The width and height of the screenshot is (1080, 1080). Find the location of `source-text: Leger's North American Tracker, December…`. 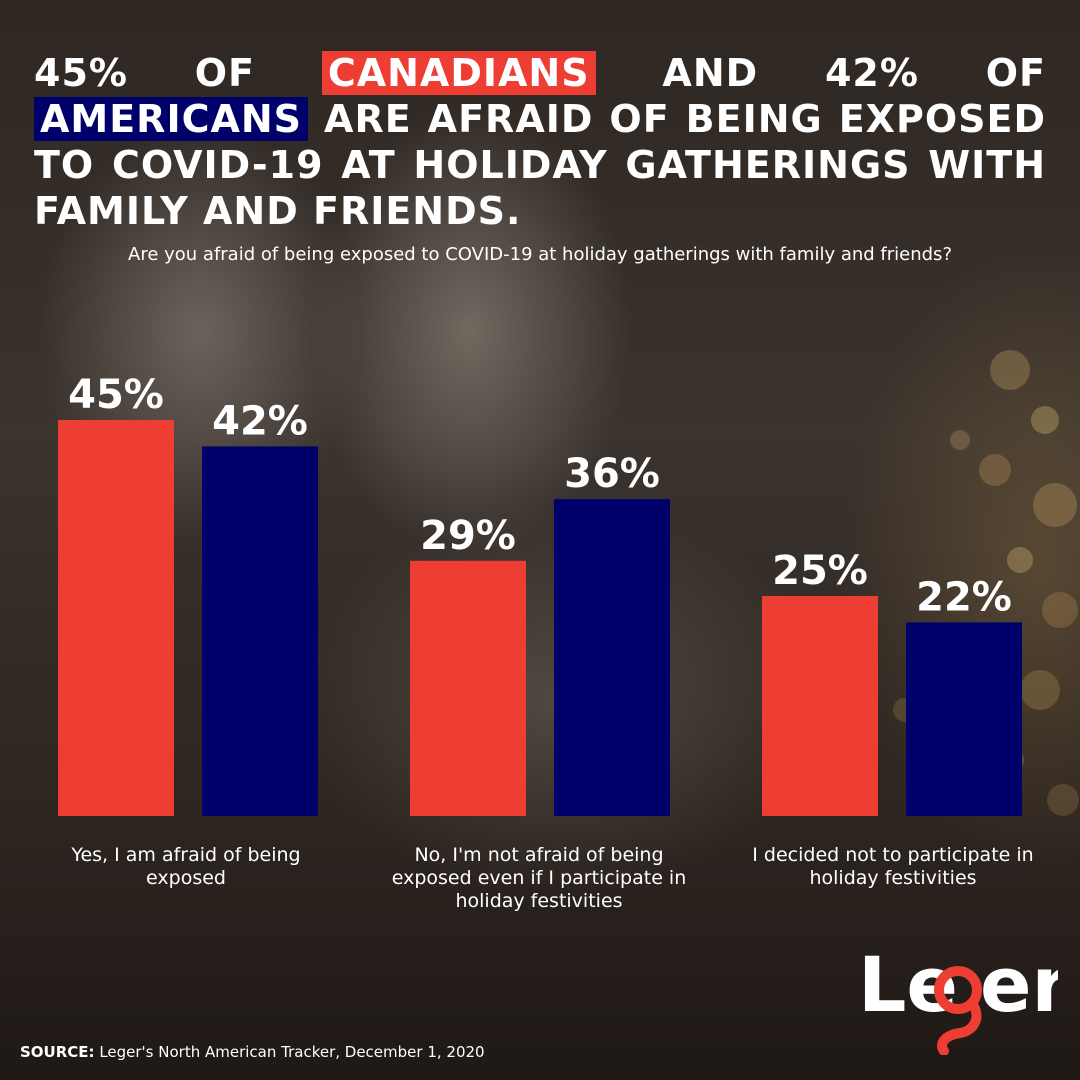

source-text: Leger's North American Tracker, December… is located at coordinates (289, 1052).